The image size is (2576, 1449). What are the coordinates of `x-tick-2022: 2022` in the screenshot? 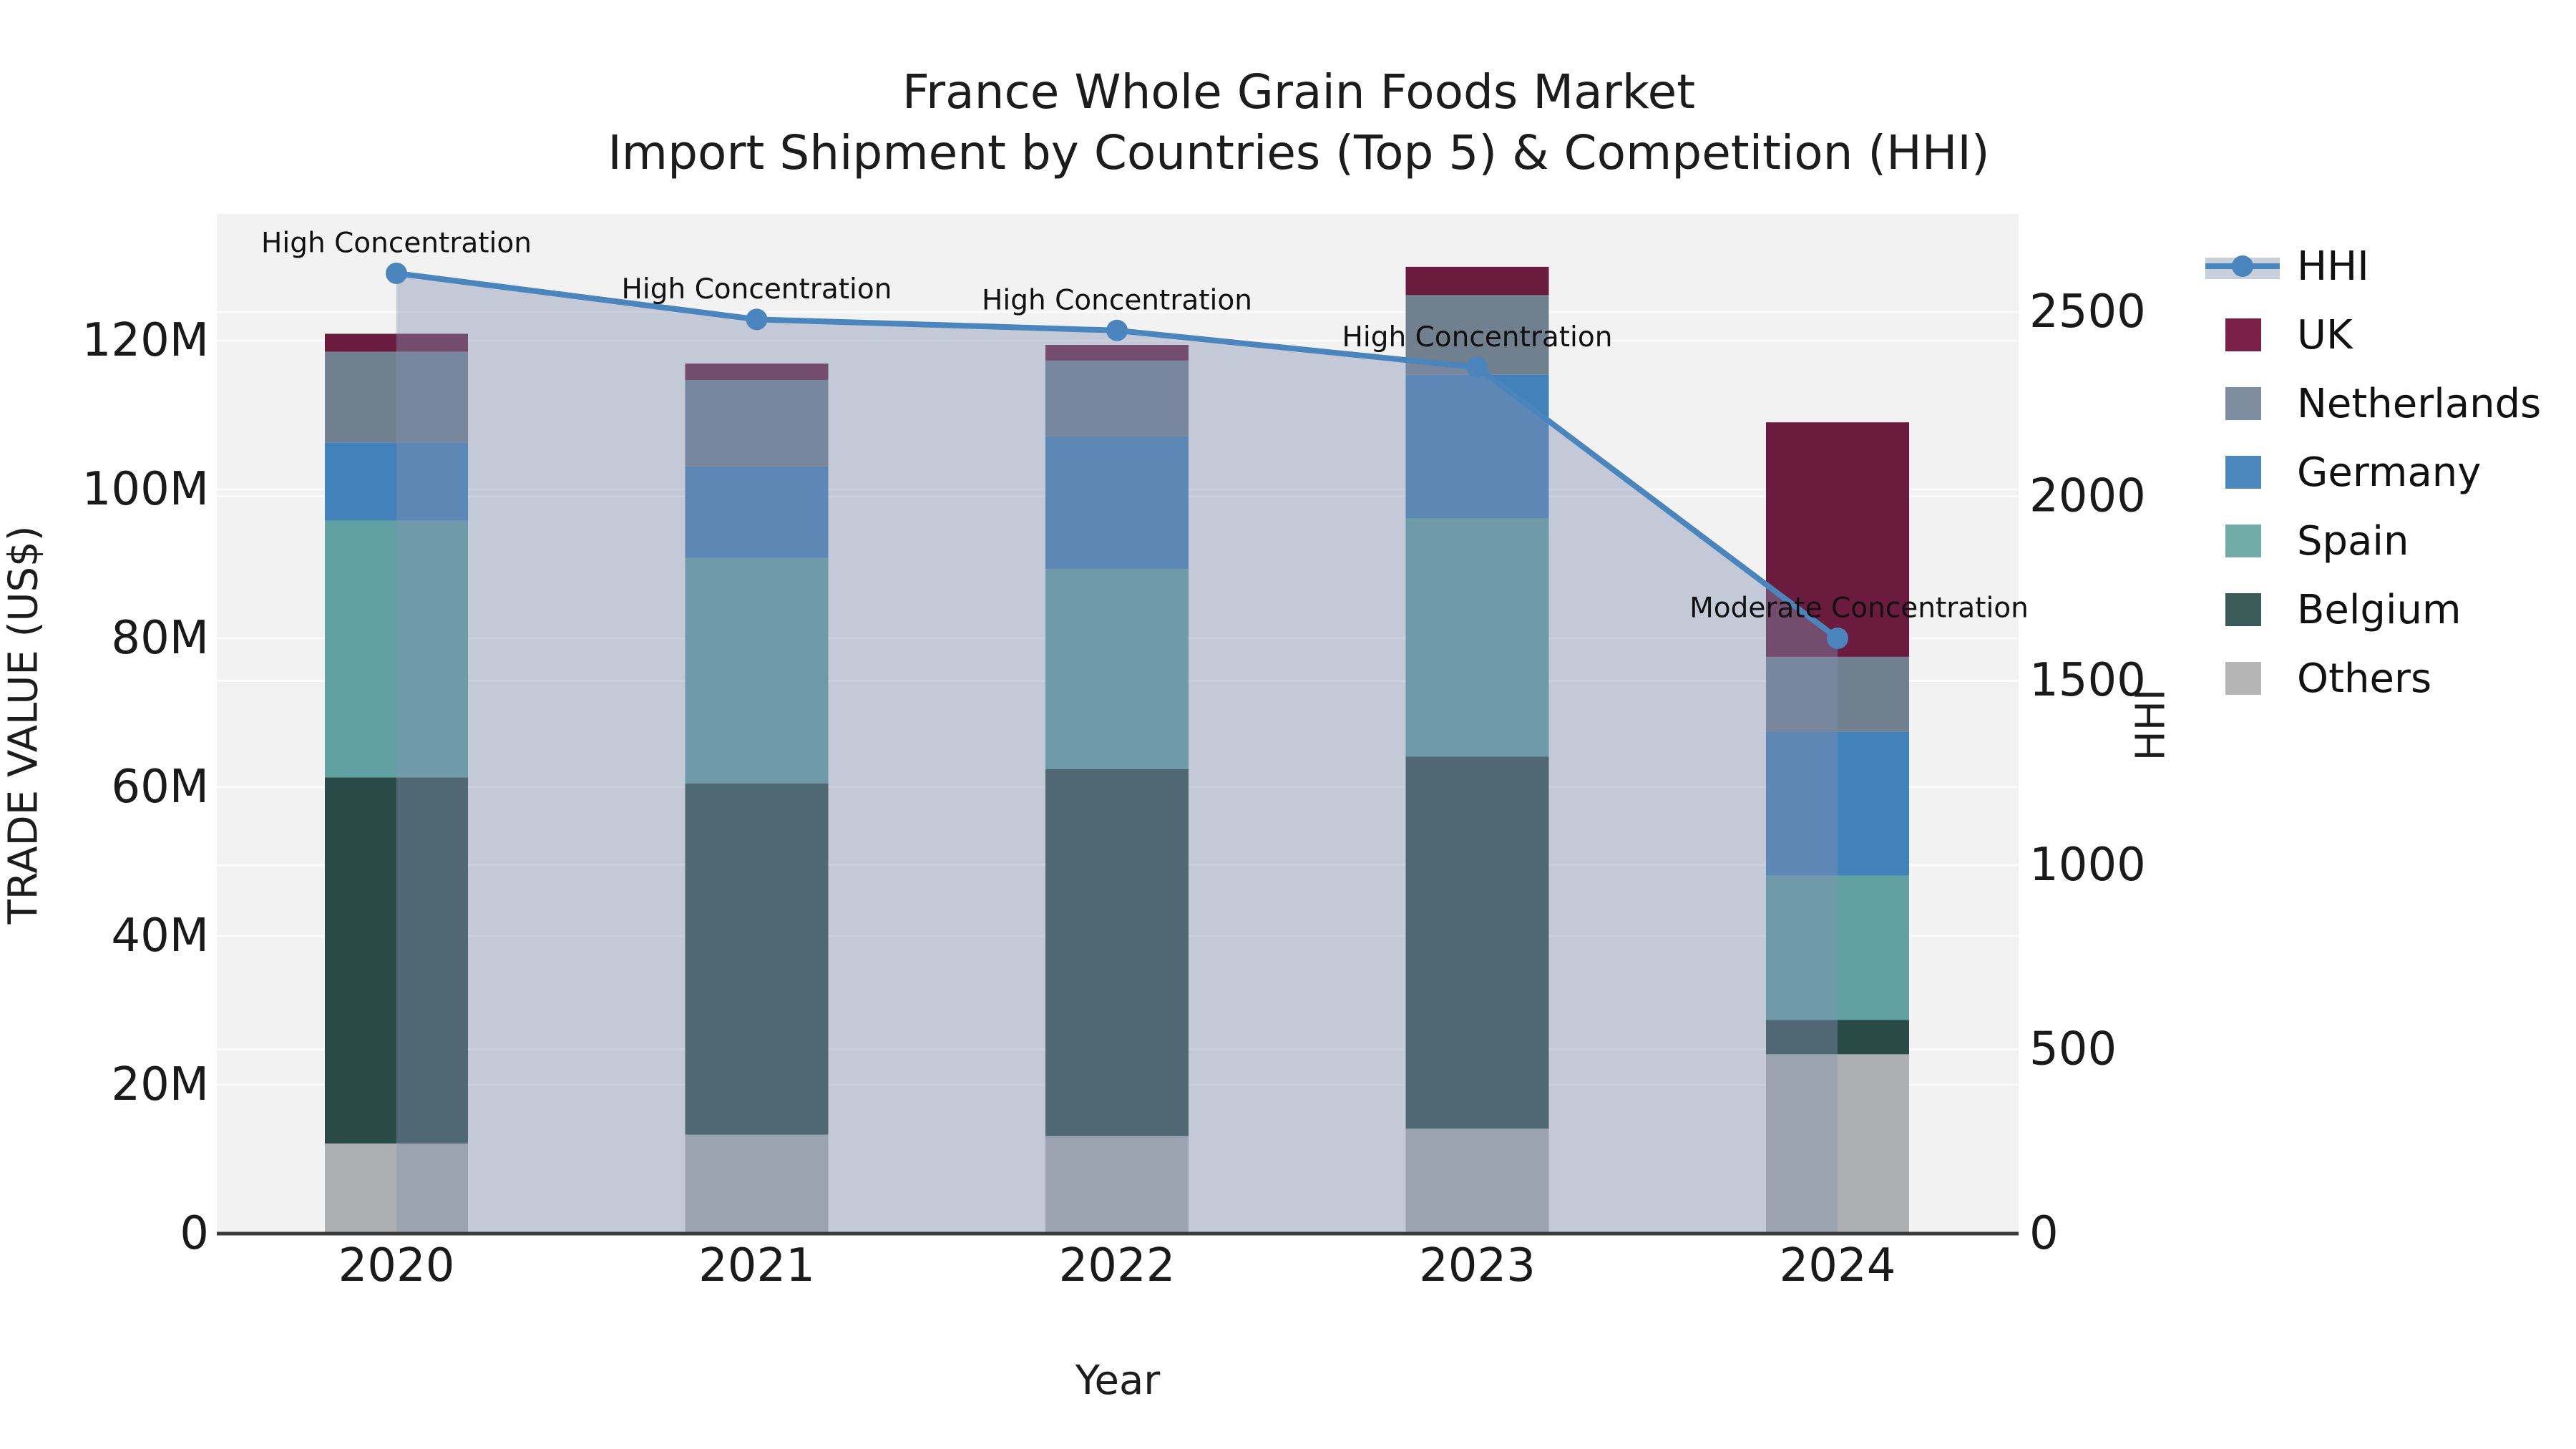 It's located at (1117, 1265).